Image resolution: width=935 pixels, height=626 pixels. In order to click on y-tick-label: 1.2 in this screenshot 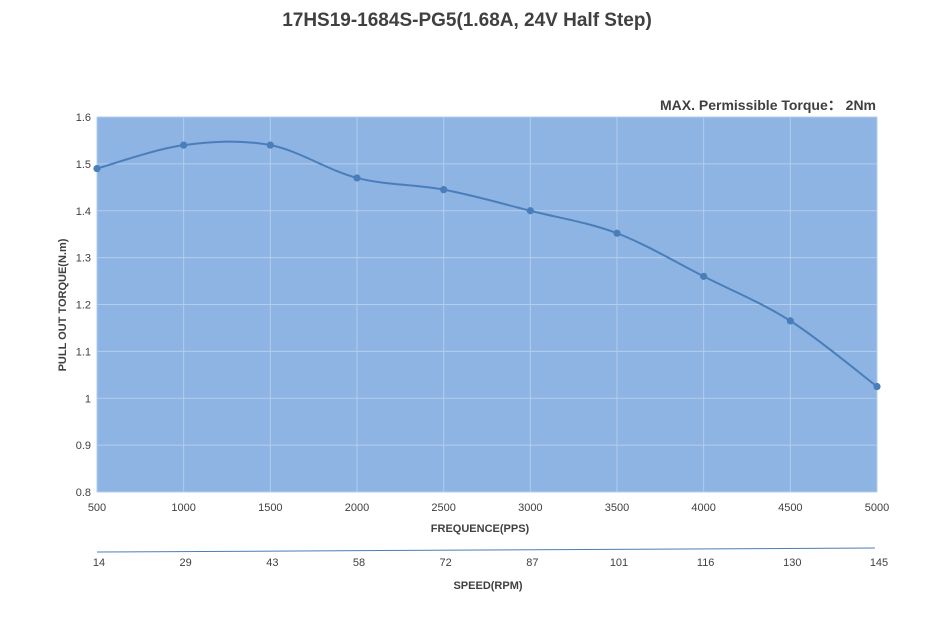, I will do `click(83, 306)`.